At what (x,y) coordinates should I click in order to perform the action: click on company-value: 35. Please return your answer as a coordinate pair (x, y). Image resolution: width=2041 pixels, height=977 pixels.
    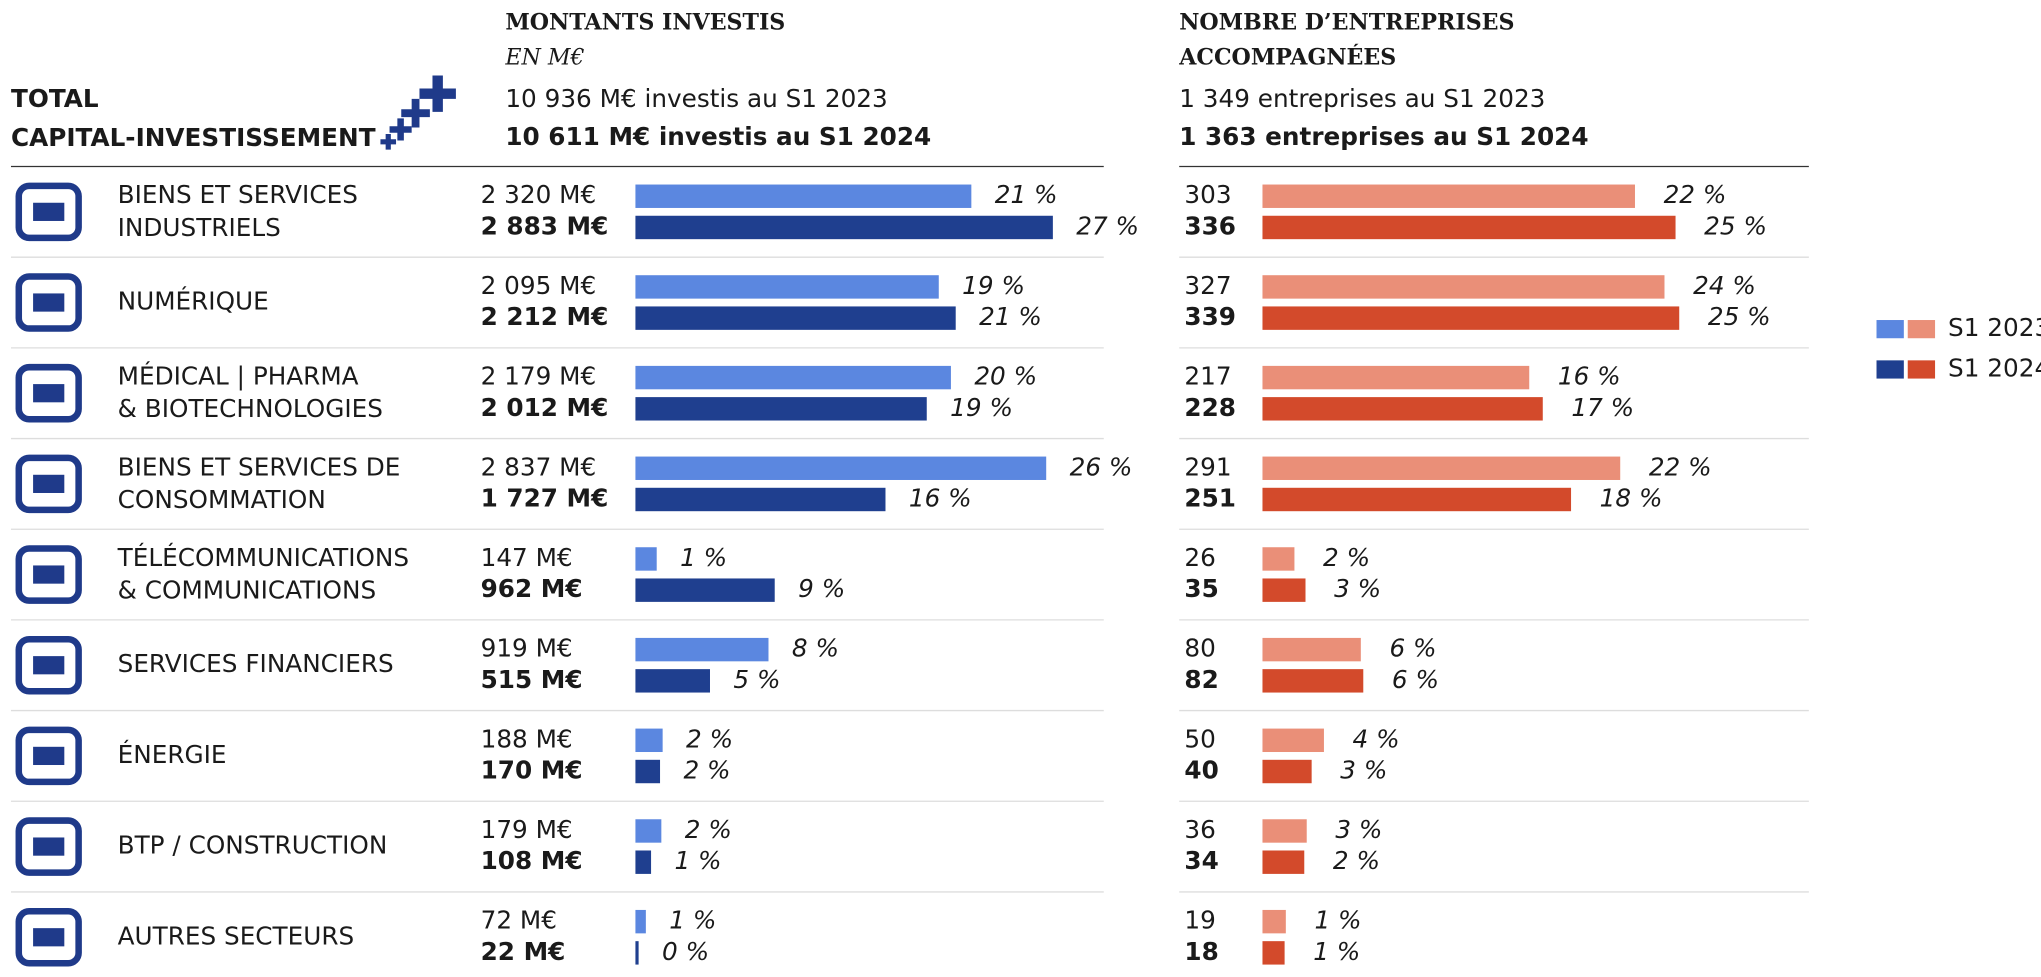
    Looking at the image, I should click on (1201, 588).